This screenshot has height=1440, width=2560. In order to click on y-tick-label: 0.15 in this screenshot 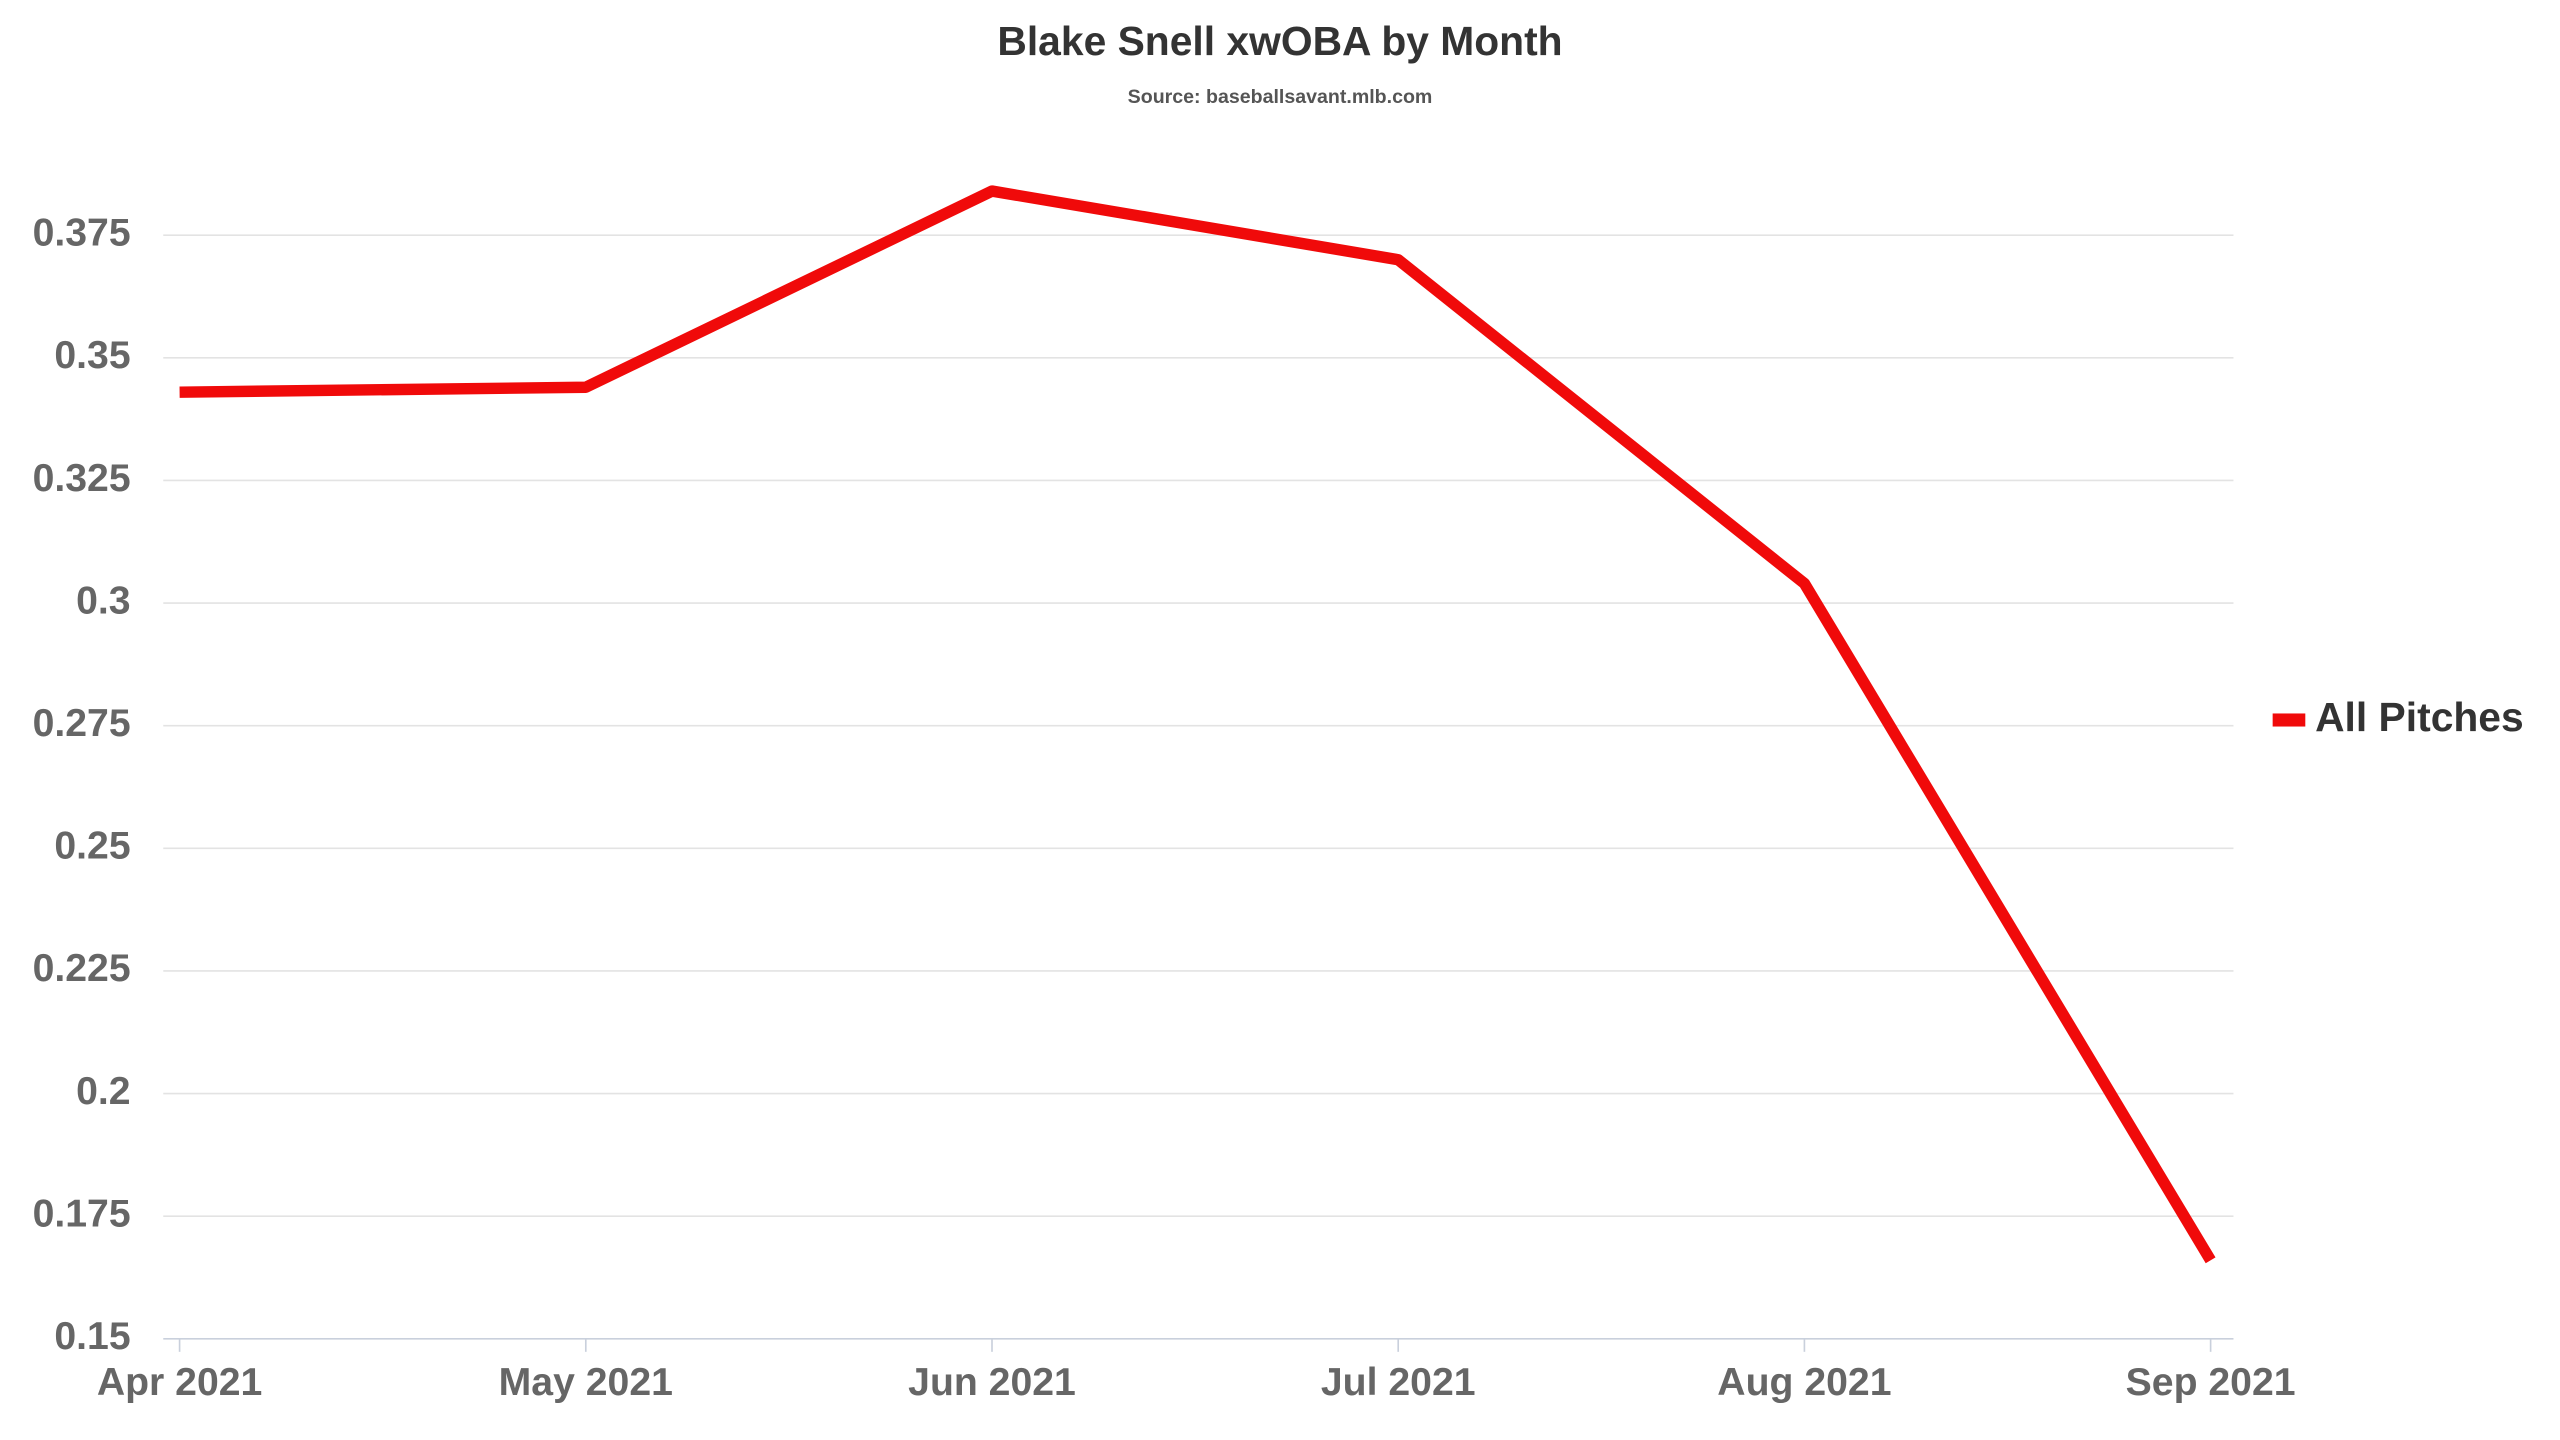, I will do `click(92, 1336)`.